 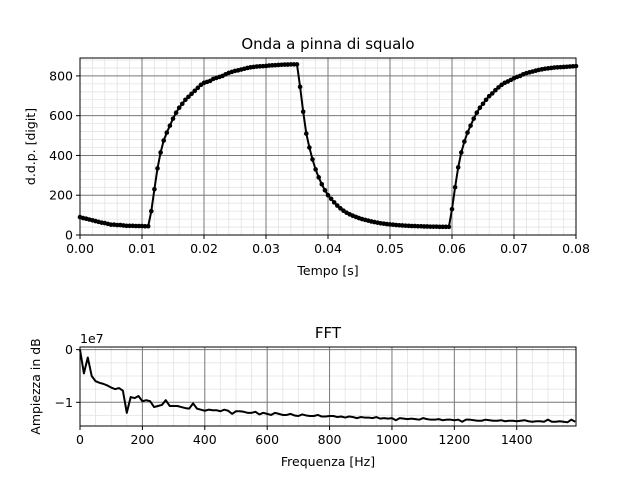 I want to click on chart-bottom-grid, so click(x=327, y=386).